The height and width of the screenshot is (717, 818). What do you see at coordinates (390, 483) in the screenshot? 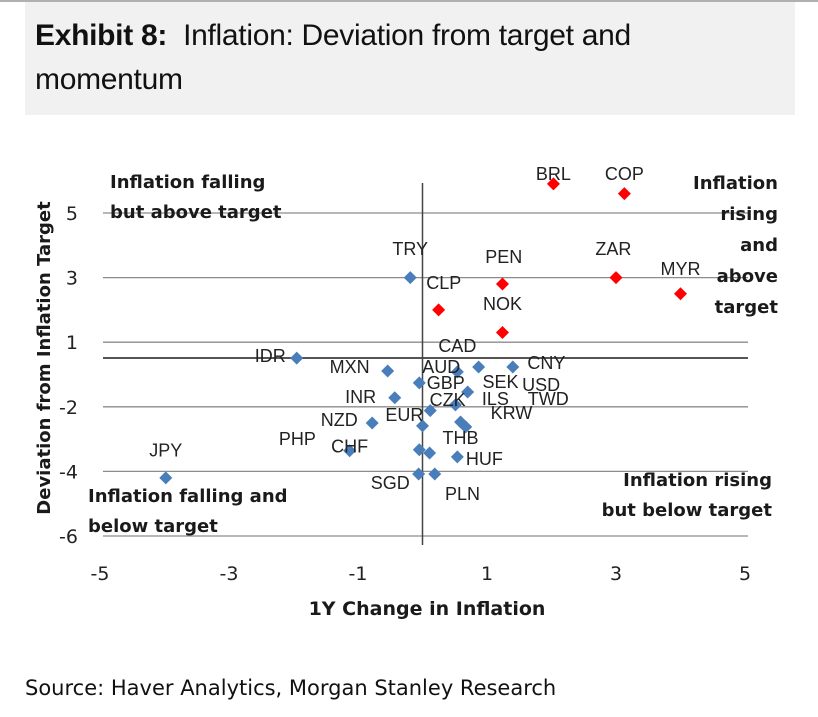
I see `point-label: SGD` at bounding box center [390, 483].